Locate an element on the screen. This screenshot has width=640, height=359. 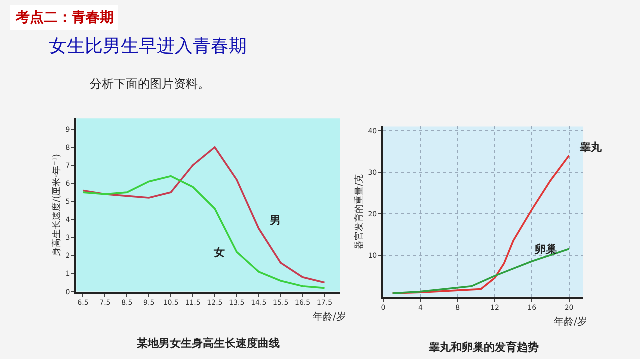
series-label: 睾丸 is located at coordinates (591, 147).